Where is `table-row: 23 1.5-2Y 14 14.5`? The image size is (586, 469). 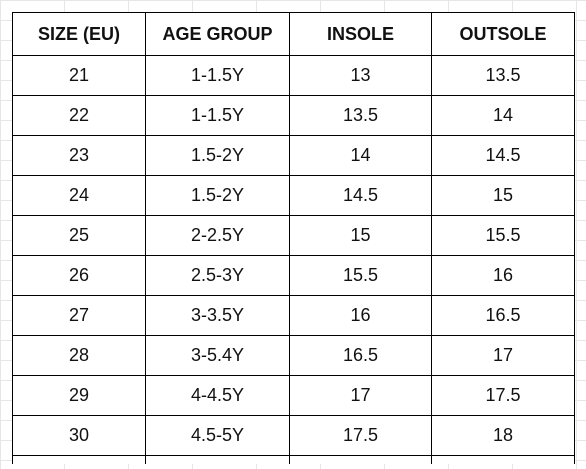 table-row: 23 1.5-2Y 14 14.5 is located at coordinates (293, 155).